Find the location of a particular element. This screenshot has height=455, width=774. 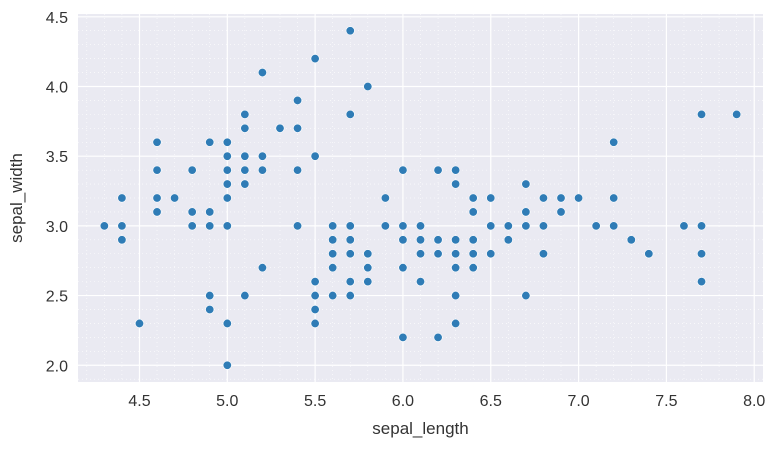

x-tick-label: 5.5 is located at coordinates (315, 401).